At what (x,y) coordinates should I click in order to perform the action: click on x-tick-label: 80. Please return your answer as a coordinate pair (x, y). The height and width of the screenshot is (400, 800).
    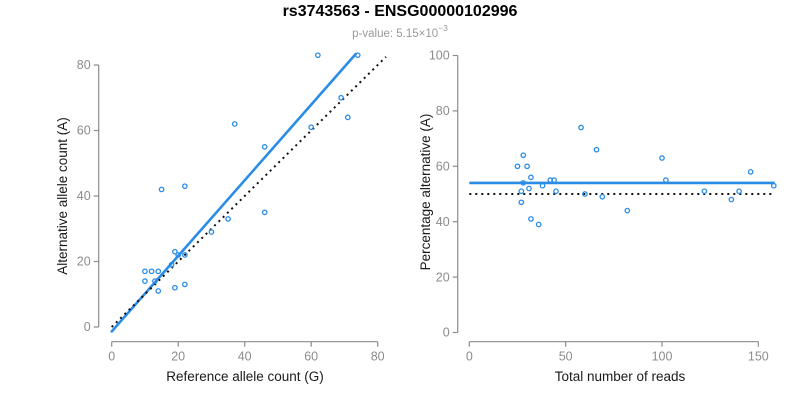
    Looking at the image, I should click on (378, 357).